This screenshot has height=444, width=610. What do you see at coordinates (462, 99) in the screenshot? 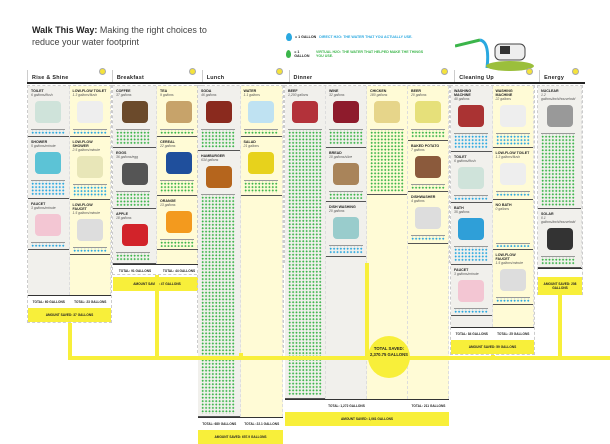
I see `item-amount: 40 gallons` at bounding box center [462, 99].